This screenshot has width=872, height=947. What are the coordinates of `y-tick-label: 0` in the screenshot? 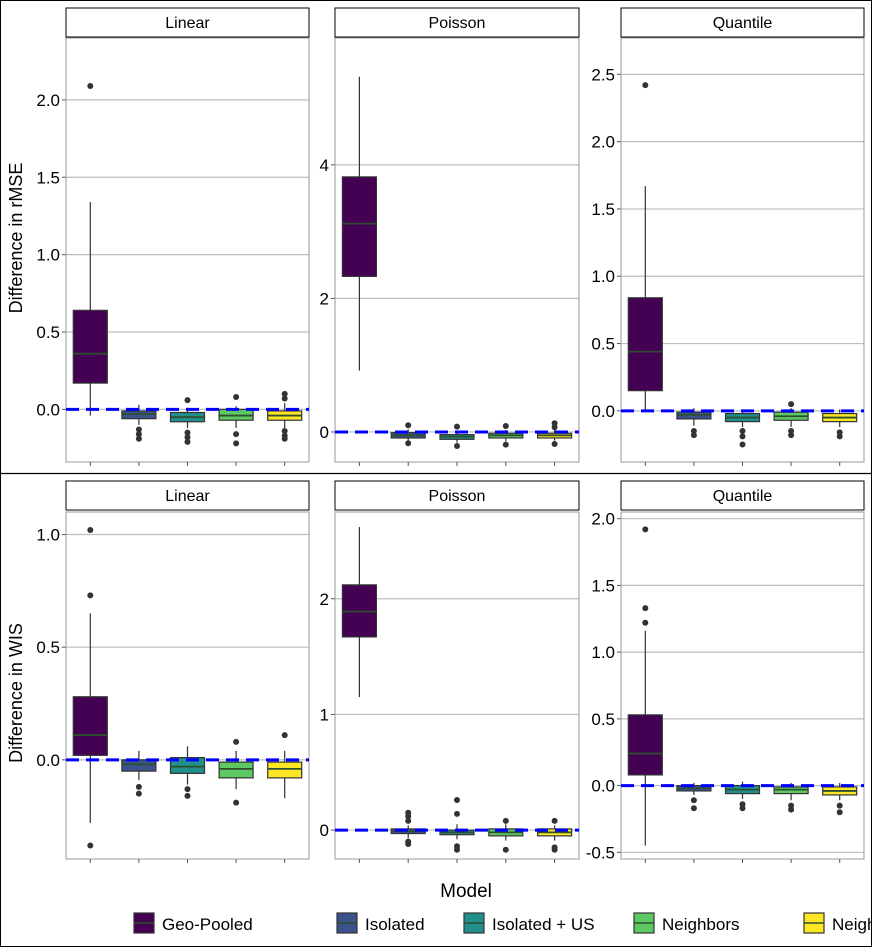 It's located at (324, 830).